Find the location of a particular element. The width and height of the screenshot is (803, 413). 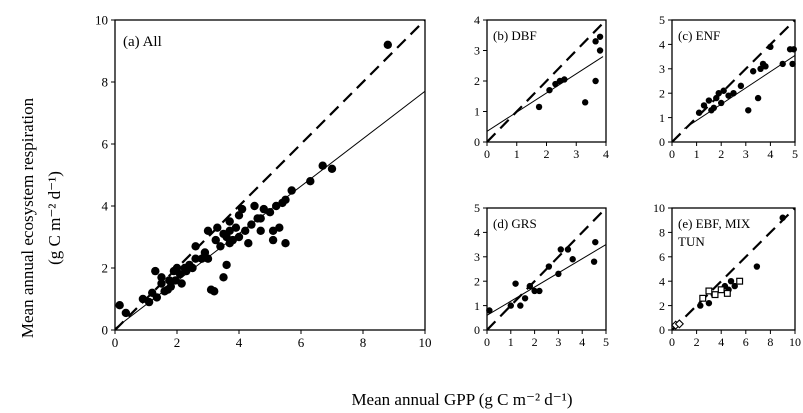

x-tick-label: 6 is located at coordinates (301, 342).